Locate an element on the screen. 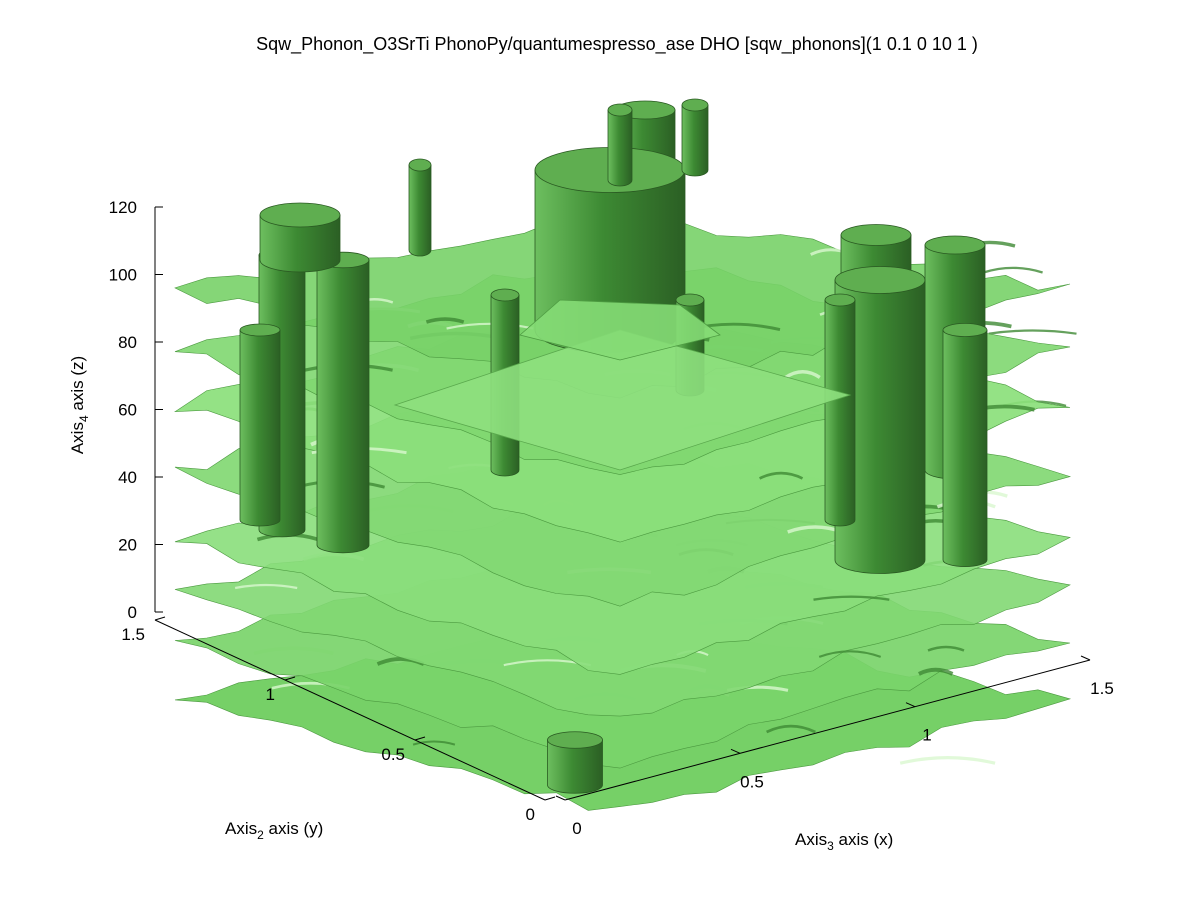  y-axis-label: Axis2 axis (y) is located at coordinates (274, 830).